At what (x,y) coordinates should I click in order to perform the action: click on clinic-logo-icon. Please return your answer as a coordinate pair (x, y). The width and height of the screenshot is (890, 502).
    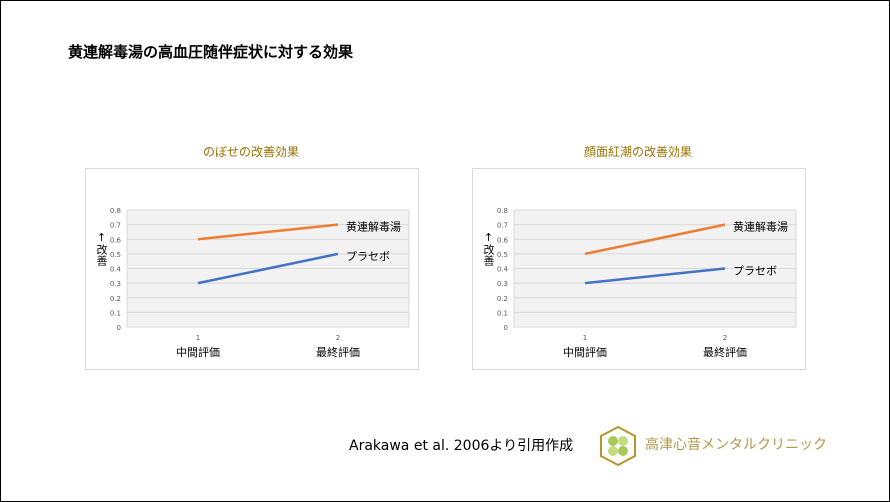
    Looking at the image, I should click on (618, 446).